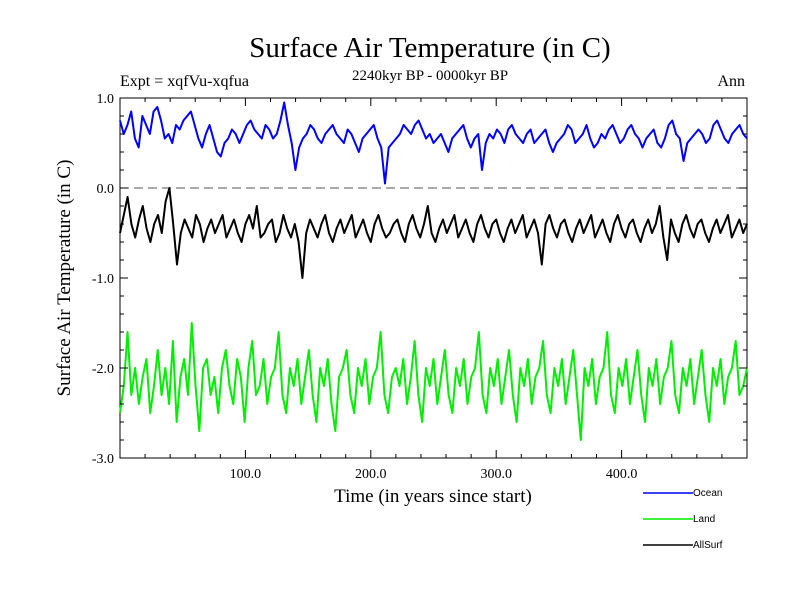 This screenshot has height=600, width=800. What do you see at coordinates (106, 189) in the screenshot?
I see `y-tick-label: 0.0` at bounding box center [106, 189].